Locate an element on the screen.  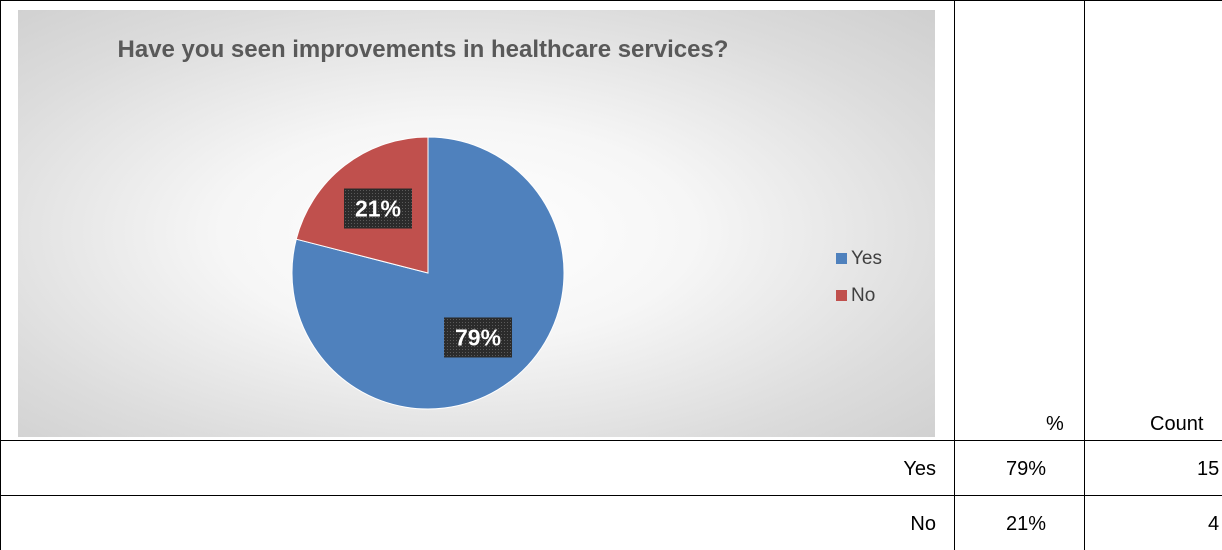
data-label-text: 21% is located at coordinates (378, 209).